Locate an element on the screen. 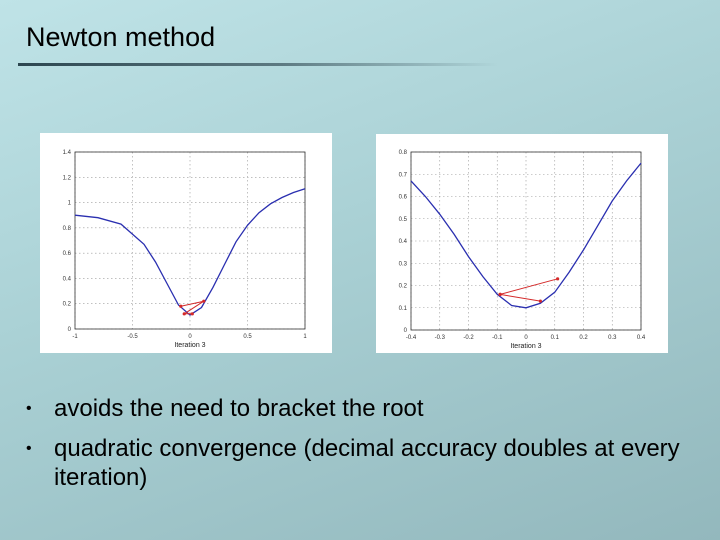 The height and width of the screenshot is (540, 720). x-tick-label: 0.1 is located at coordinates (555, 338).